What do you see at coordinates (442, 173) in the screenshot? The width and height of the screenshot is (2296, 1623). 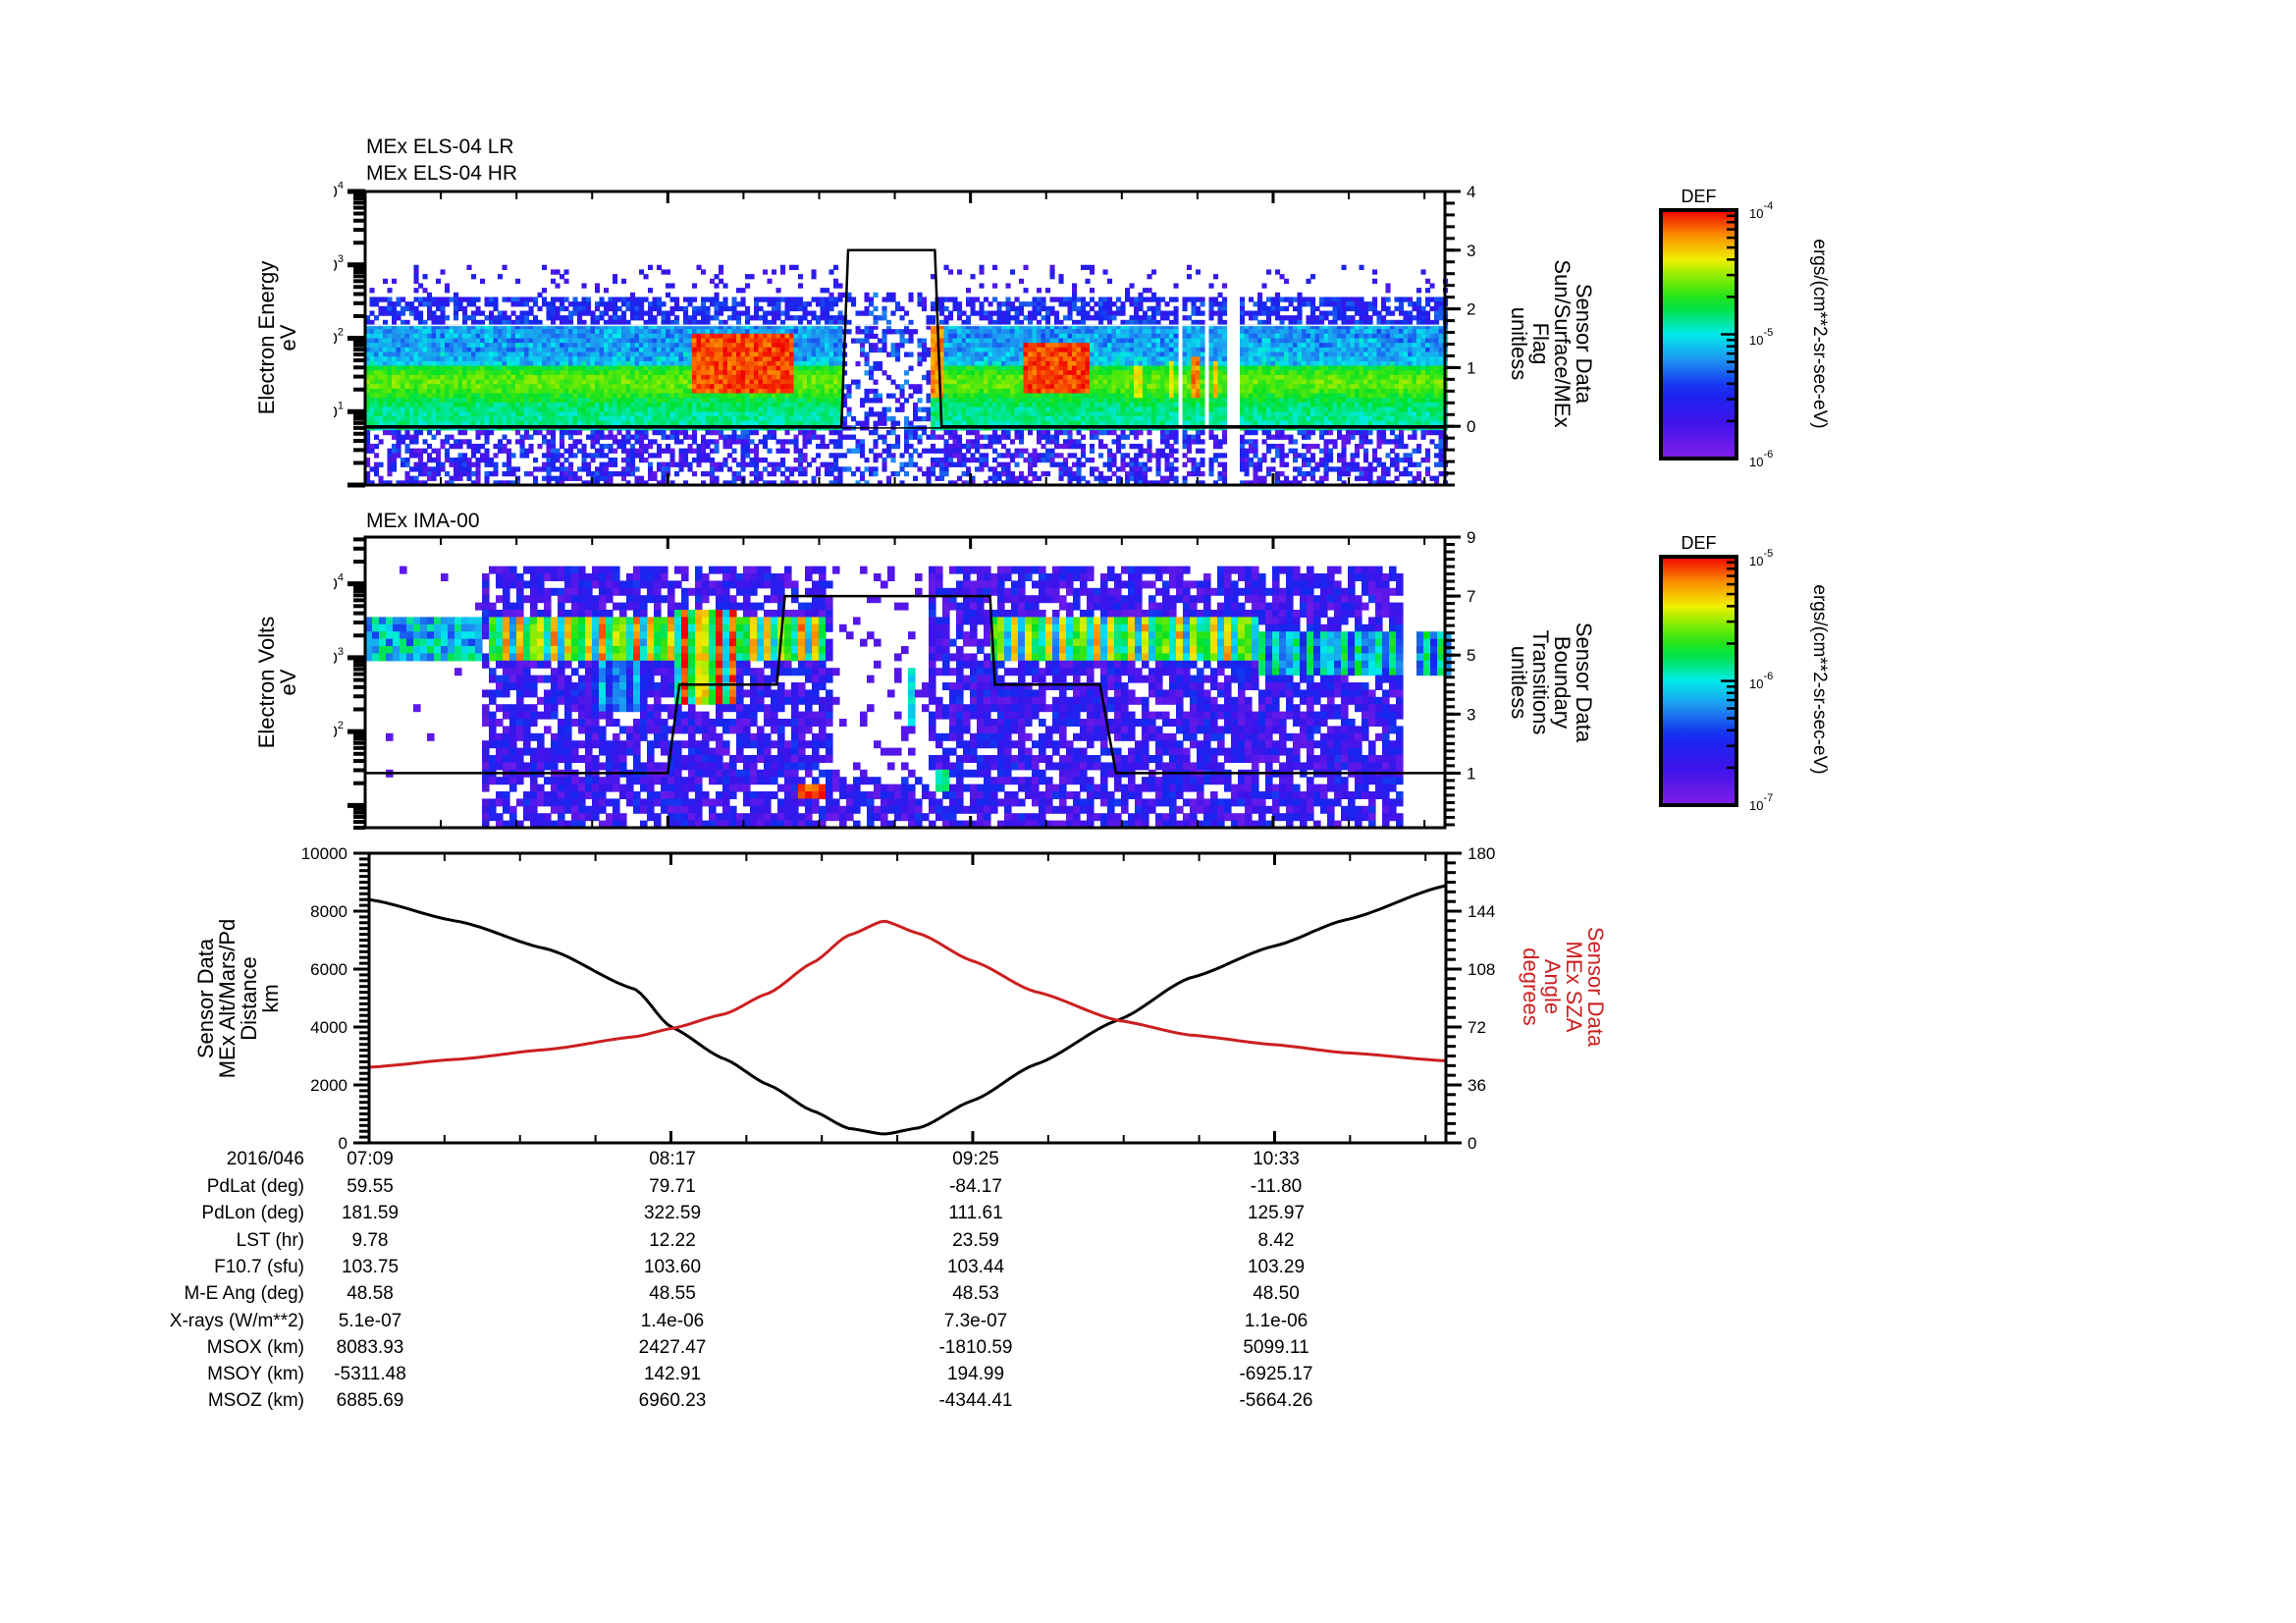 I see `panel1-title-hr: MEx ELS-04 HR` at bounding box center [442, 173].